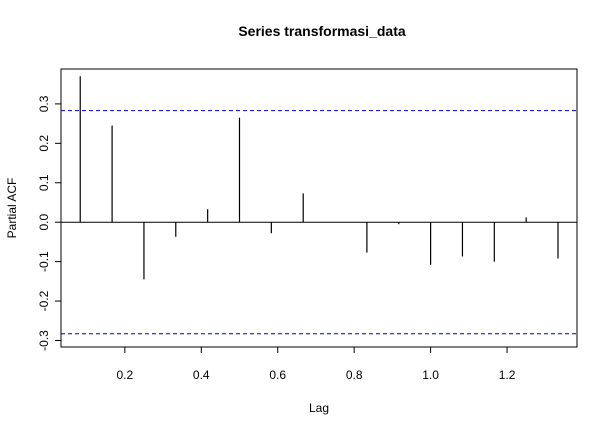 The image size is (612, 433). I want to click on y-axis: -0.3 -0.2 -0.1 0.0 0.1 0.2 0.3, so click(49, 223).